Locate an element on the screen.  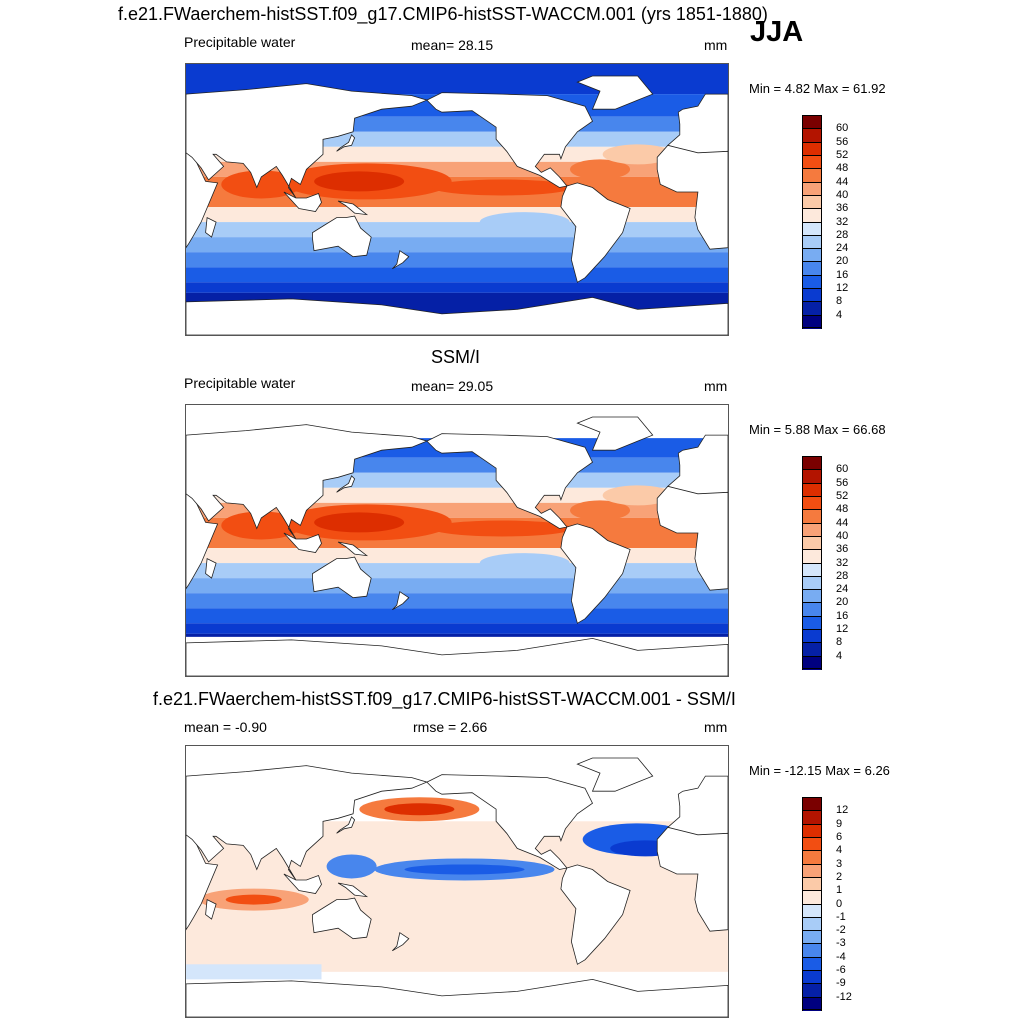
panel-2-units-label: mm is located at coordinates (716, 386).